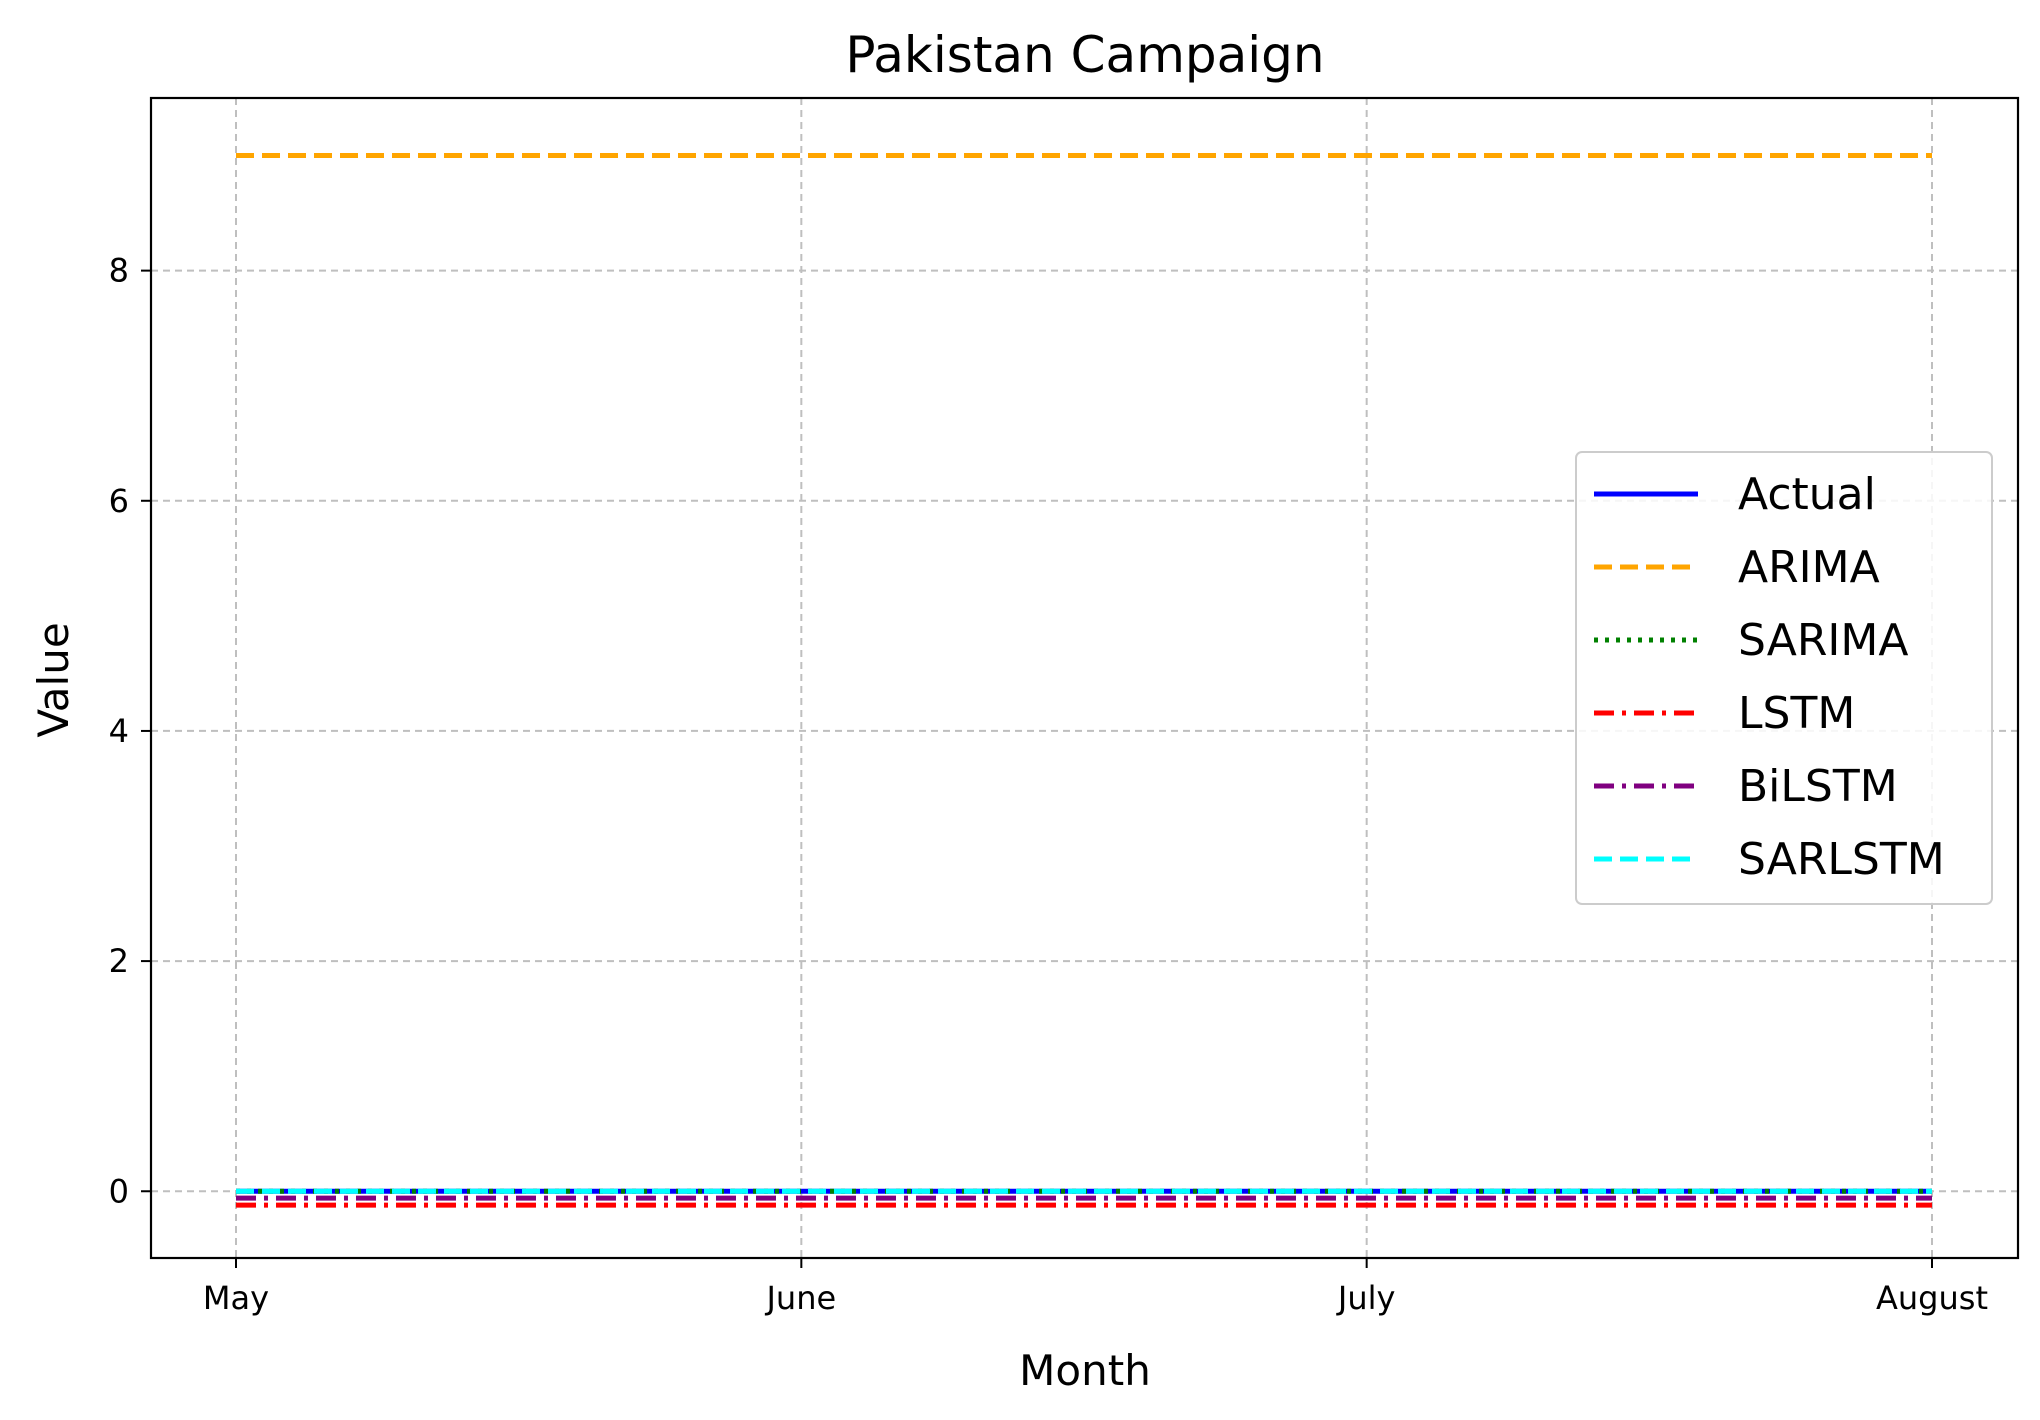 This screenshot has height=1420, width=2040. What do you see at coordinates (1809, 567) in the screenshot?
I see `legend-label: ARIMA` at bounding box center [1809, 567].